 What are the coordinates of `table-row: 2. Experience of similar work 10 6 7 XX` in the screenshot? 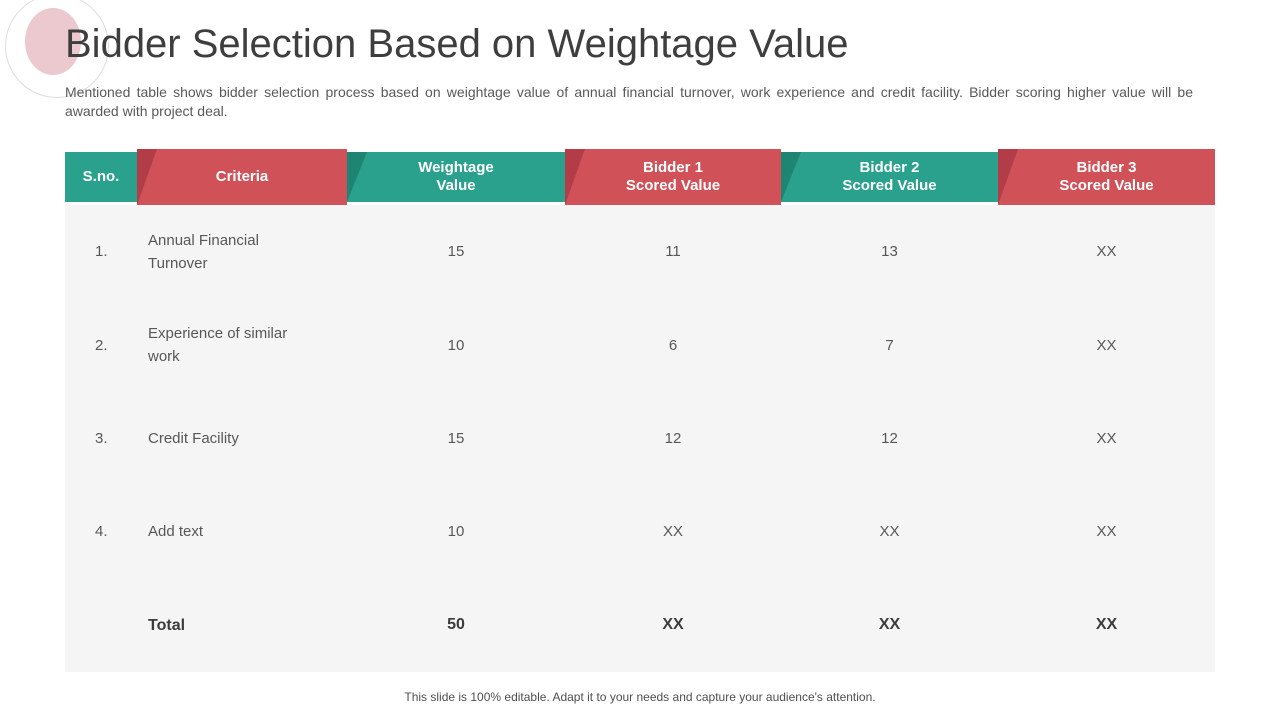 It's located at (640, 344).